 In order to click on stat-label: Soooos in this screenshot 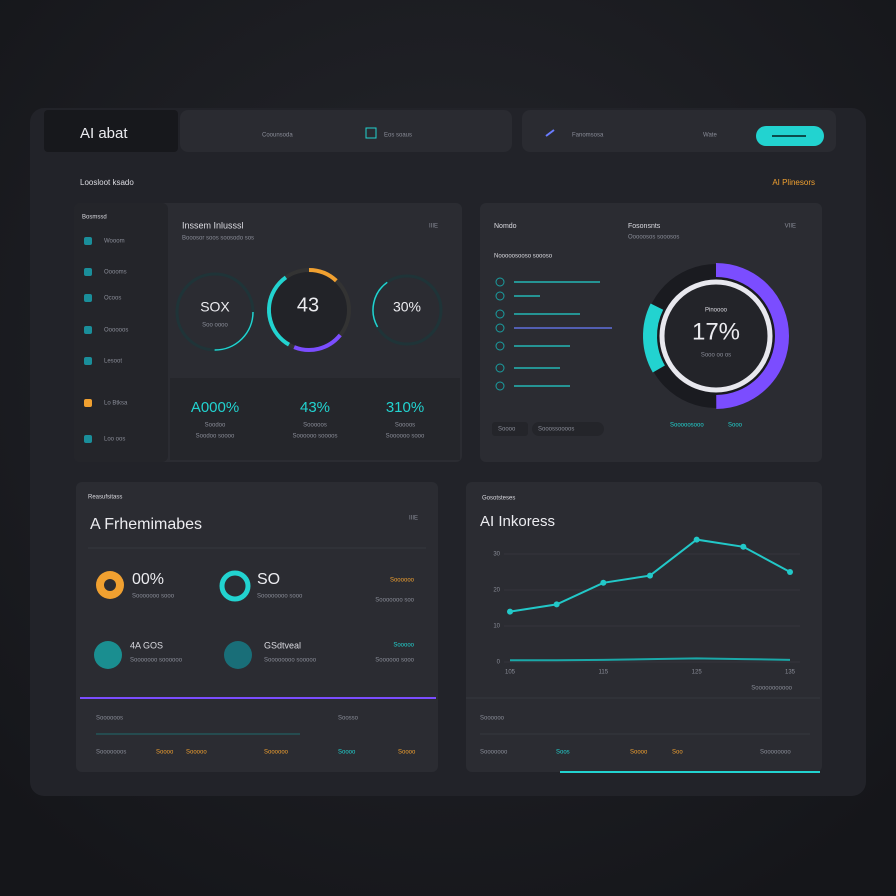, I will do `click(405, 426)`.